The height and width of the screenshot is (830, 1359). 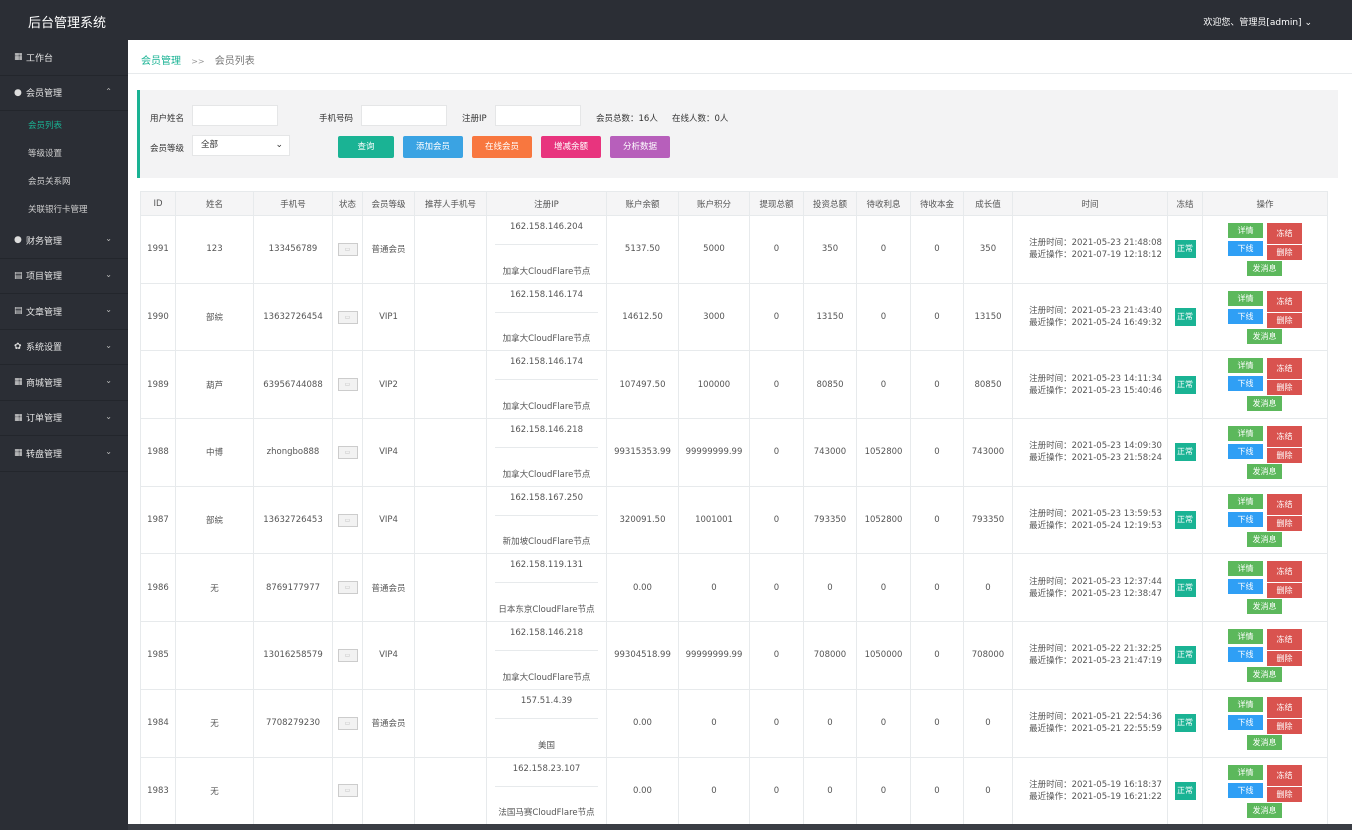 What do you see at coordinates (1095, 661) in the screenshot?
I see `last-op-line: 最近操作：2021-05-23 21:47:19` at bounding box center [1095, 661].